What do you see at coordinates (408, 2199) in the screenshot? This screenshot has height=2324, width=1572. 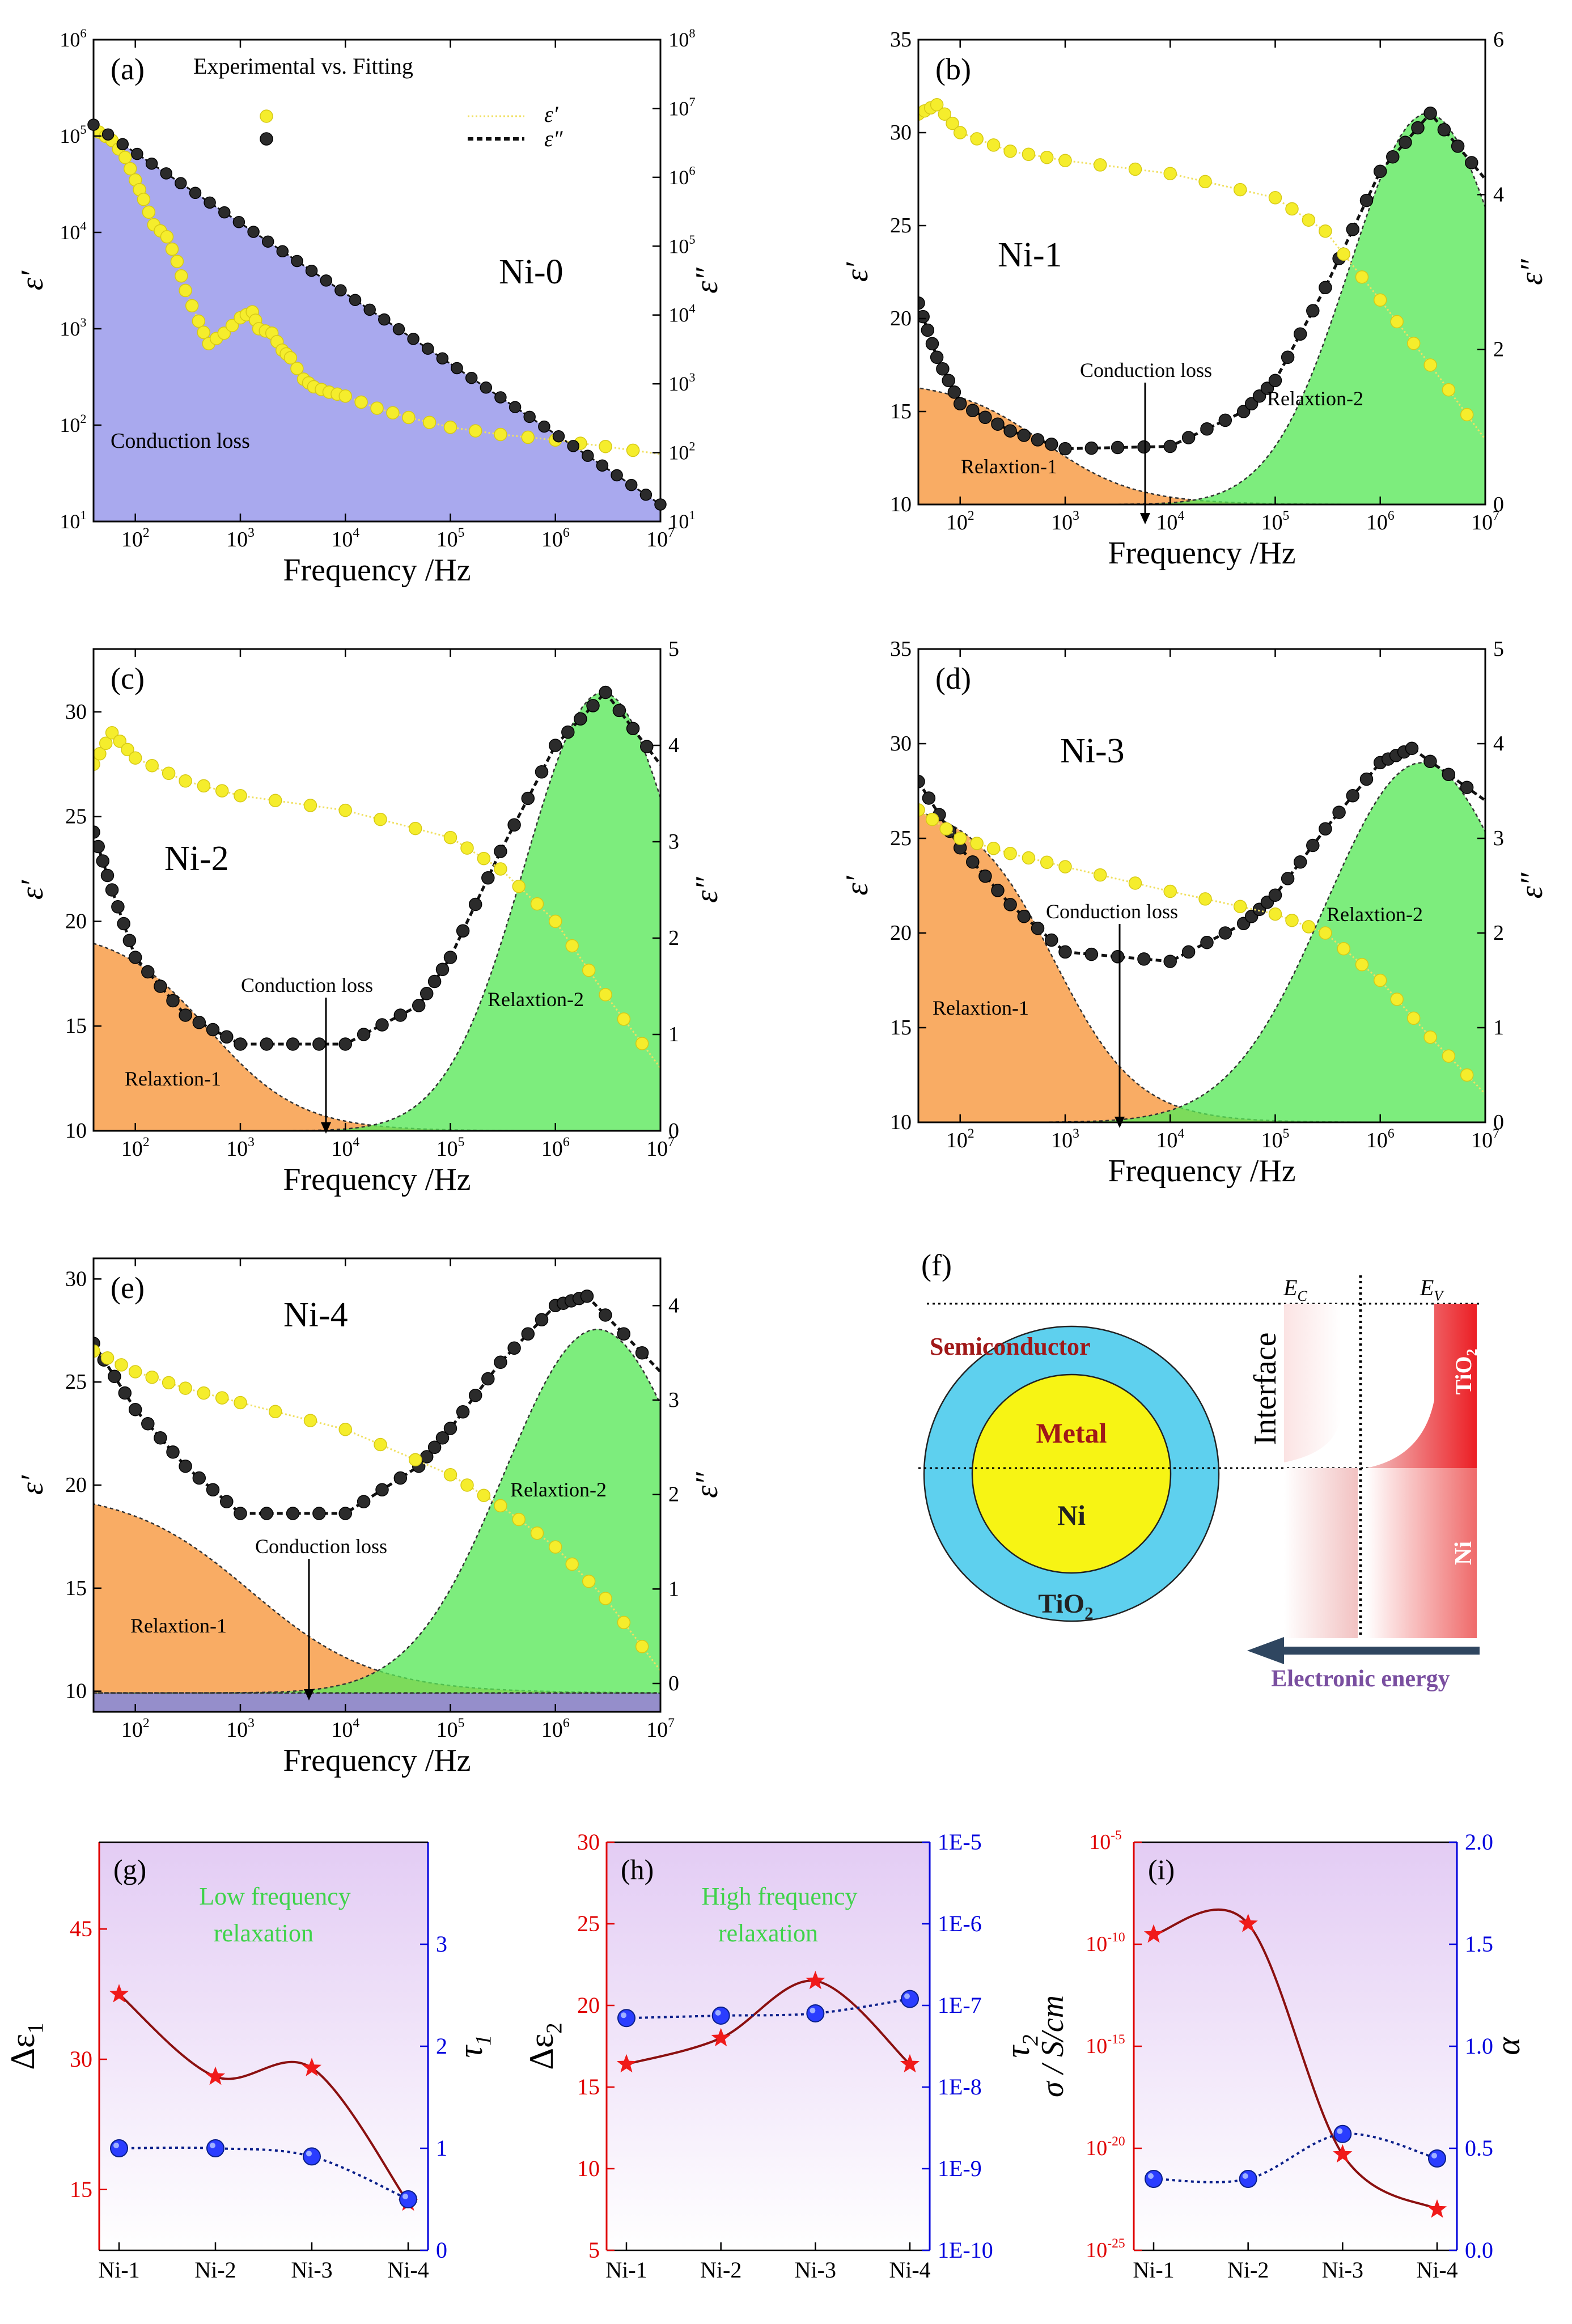 I see `blue-circle-marker` at bounding box center [408, 2199].